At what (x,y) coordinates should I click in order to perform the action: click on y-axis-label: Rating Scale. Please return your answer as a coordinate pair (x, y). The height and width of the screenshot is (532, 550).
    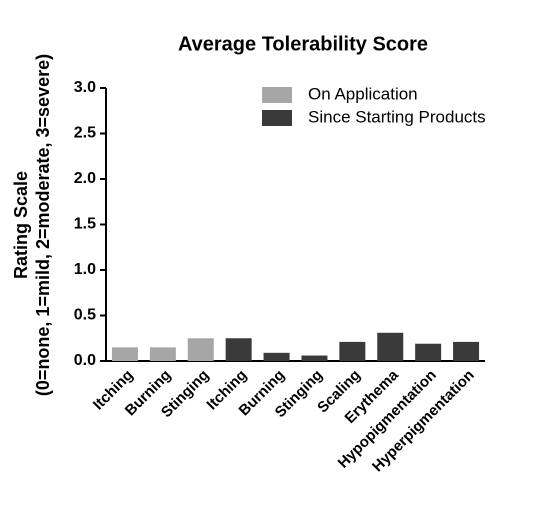
    Looking at the image, I should click on (21, 225).